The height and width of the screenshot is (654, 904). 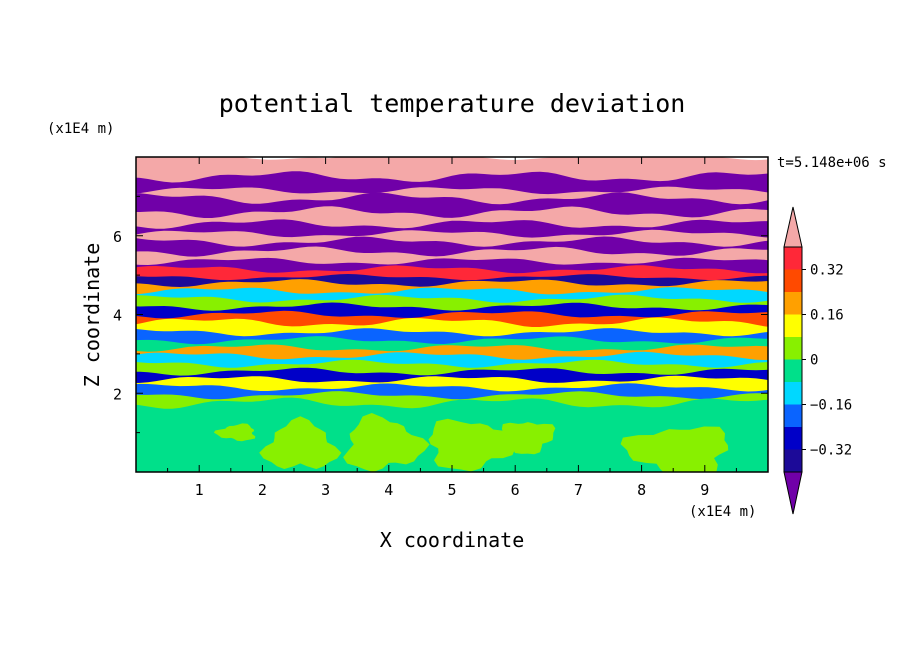 I want to click on x-tick-label: 6, so click(x=515, y=490).